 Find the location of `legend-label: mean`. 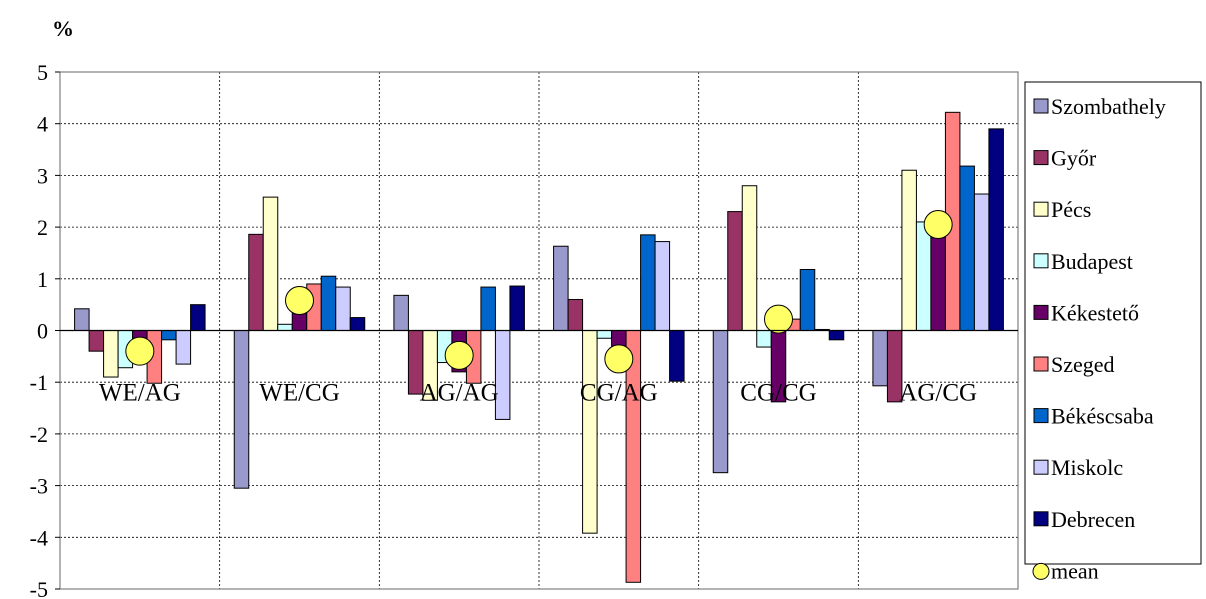

legend-label: mean is located at coordinates (1075, 570).